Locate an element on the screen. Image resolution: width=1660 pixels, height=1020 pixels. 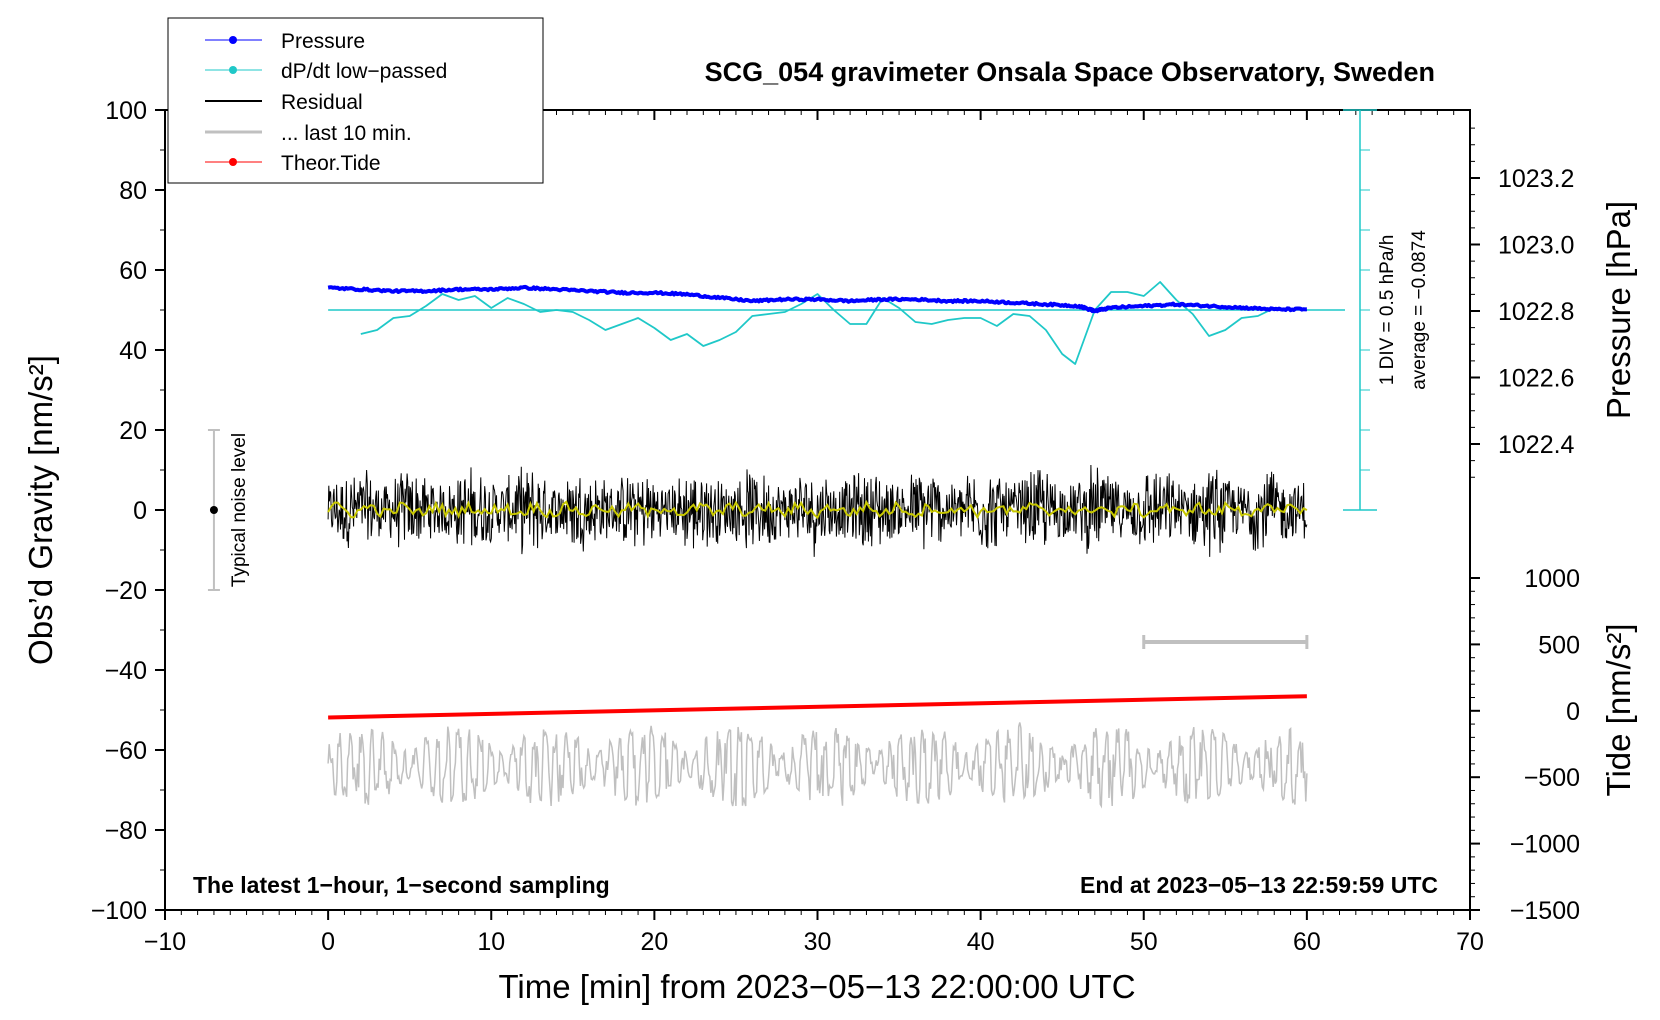
residual-lowpass-line is located at coordinates (817, 509).